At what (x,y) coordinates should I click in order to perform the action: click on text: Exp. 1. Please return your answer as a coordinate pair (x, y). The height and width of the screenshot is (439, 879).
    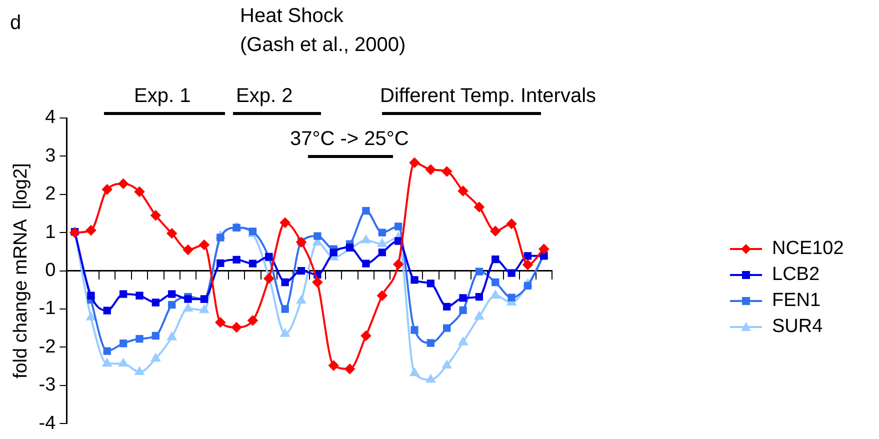
    Looking at the image, I should click on (162, 96).